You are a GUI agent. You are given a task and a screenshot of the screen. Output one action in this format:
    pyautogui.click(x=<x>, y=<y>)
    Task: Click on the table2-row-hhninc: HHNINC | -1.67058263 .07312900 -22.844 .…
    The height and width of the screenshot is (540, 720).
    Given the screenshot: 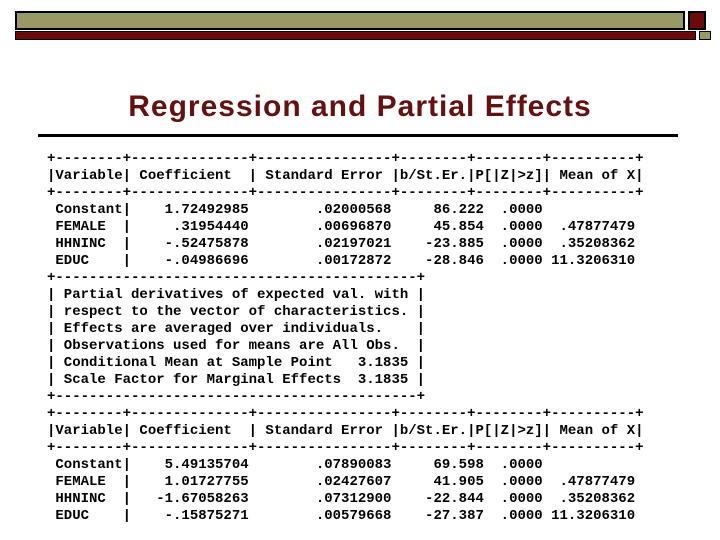 What is the action you would take?
    pyautogui.click(x=341, y=499)
    